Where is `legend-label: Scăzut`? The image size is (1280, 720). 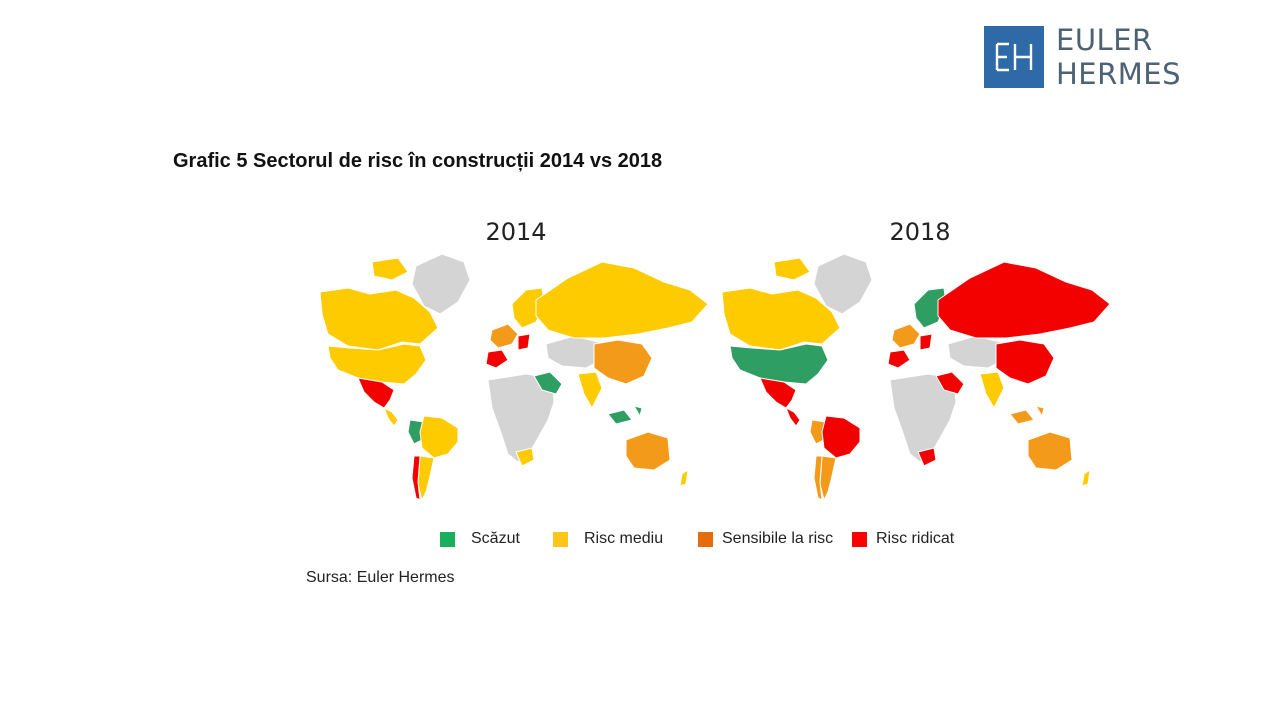
legend-label: Scăzut is located at coordinates (495, 538).